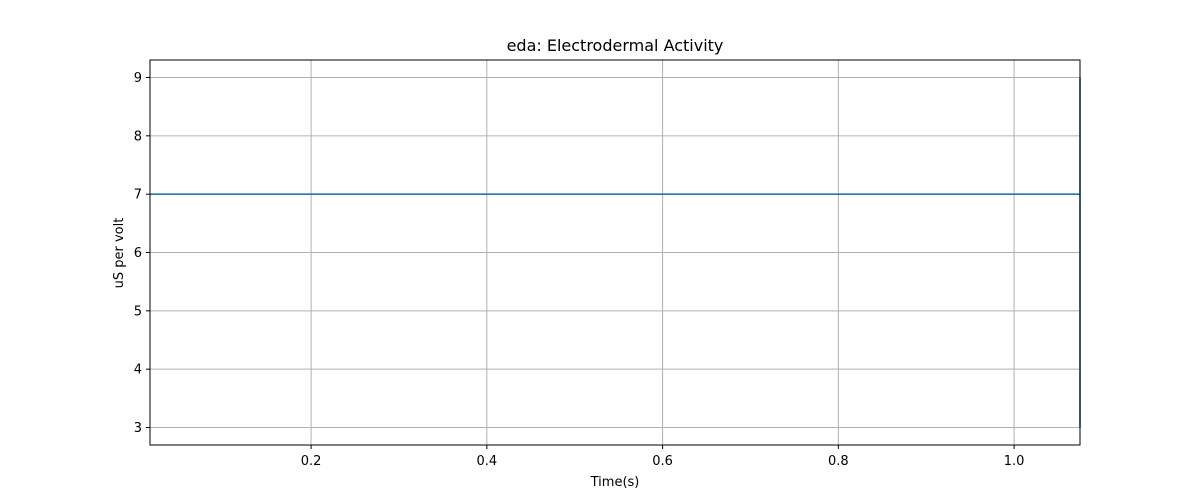 This screenshot has width=1200, height=500. I want to click on y-tick-label: 5, so click(138, 311).